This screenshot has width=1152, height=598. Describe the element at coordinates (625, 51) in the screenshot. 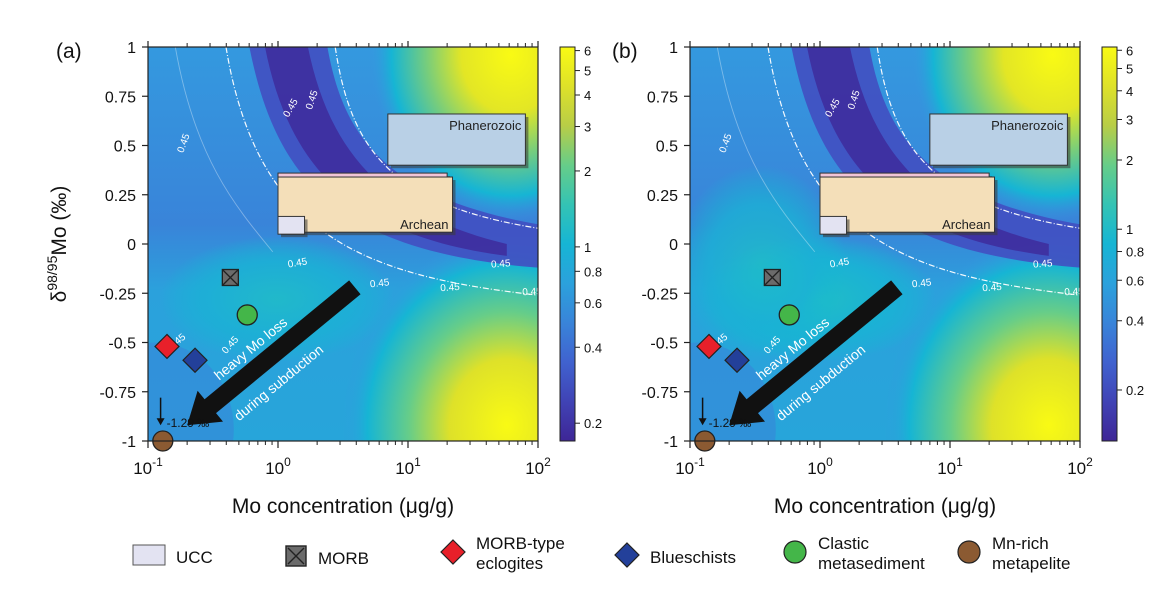

I see `panel-label: (b)` at that location.